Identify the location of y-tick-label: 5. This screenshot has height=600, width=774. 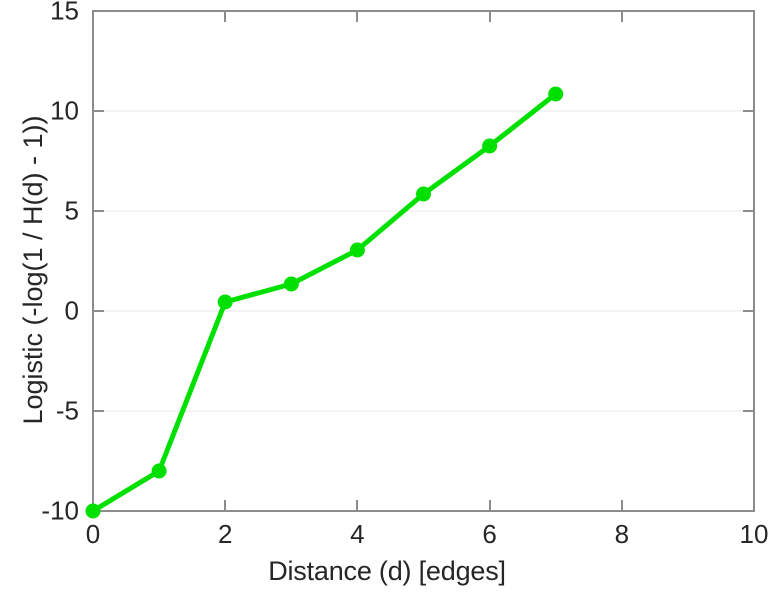
(71, 210).